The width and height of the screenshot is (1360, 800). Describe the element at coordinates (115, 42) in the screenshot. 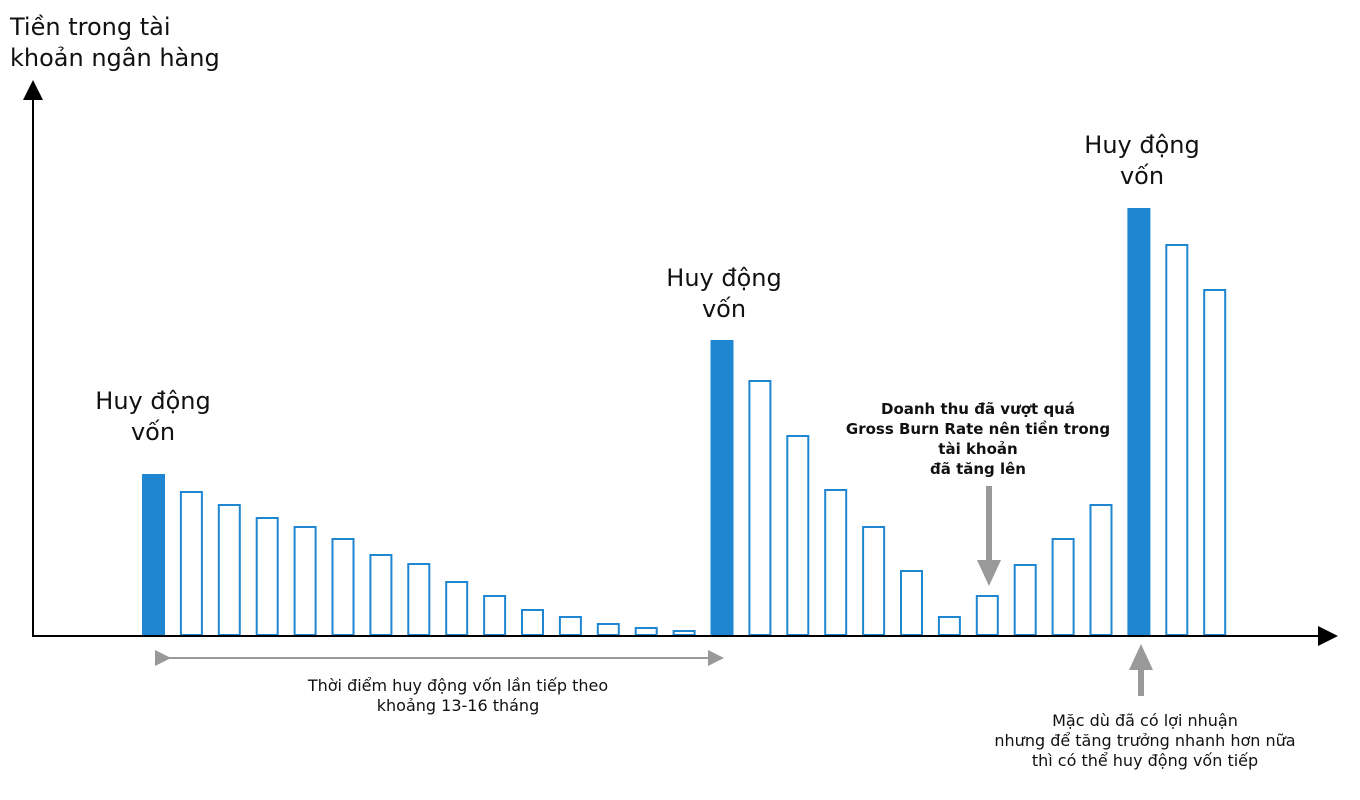

I see `y-axis-label: Tiền trong tài khoản ngân hàng` at that location.